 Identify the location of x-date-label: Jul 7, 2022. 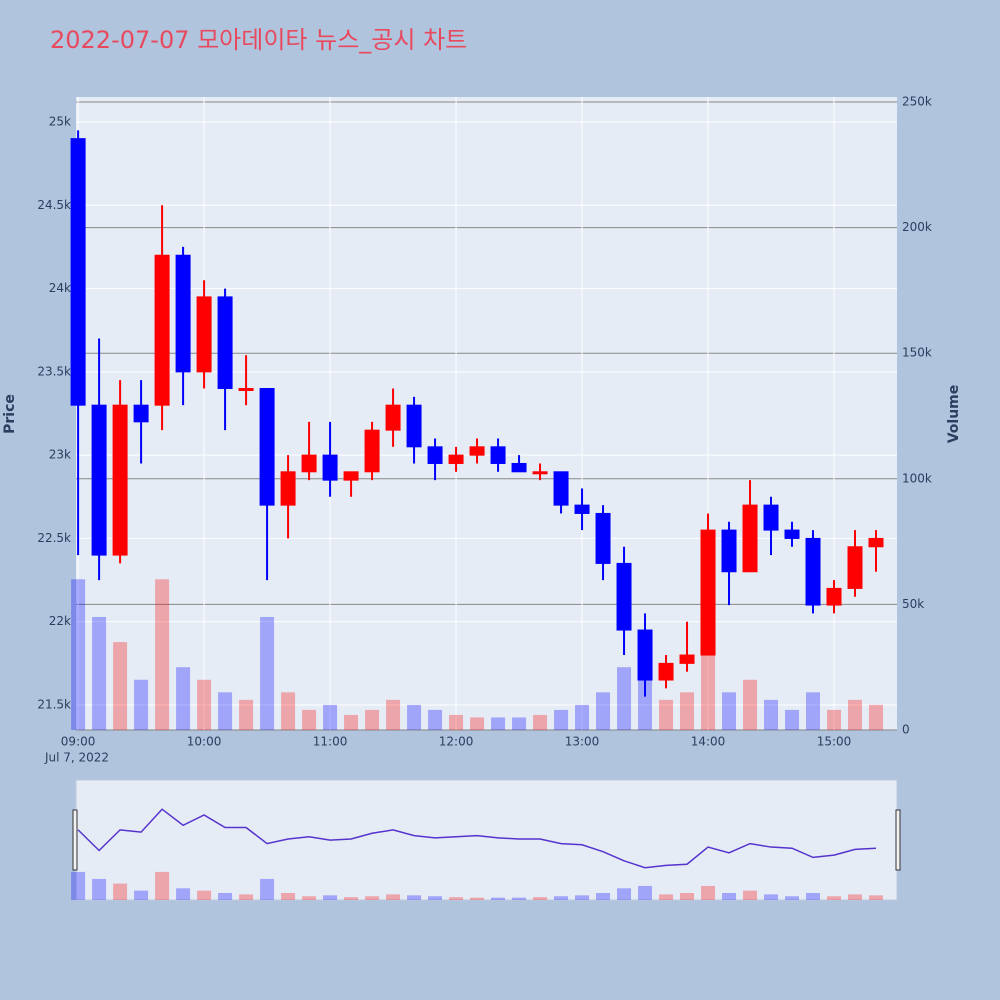
(76, 758).